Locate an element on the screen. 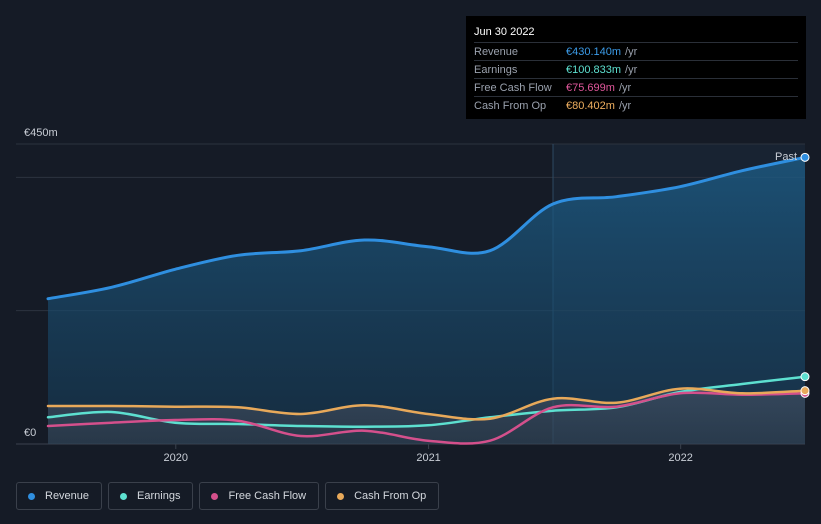 Image resolution: width=821 pixels, height=524 pixels. series-line-cash-from-op is located at coordinates (426, 404).